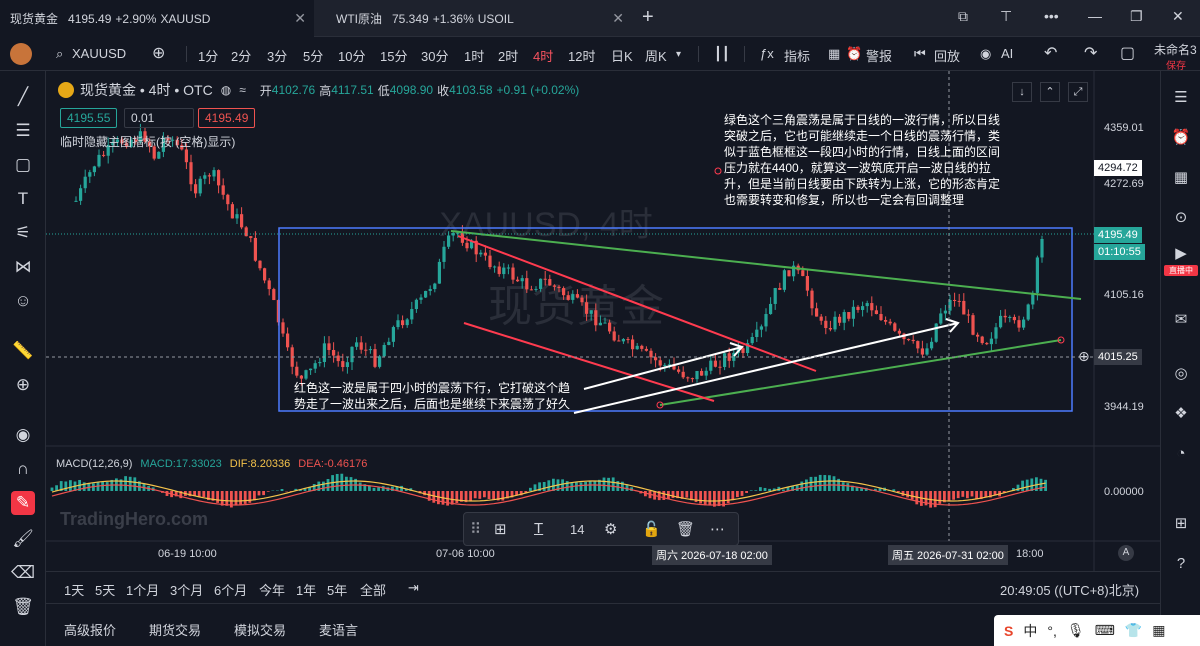  I want to click on indicator-icon: ƒx, so click(767, 53).